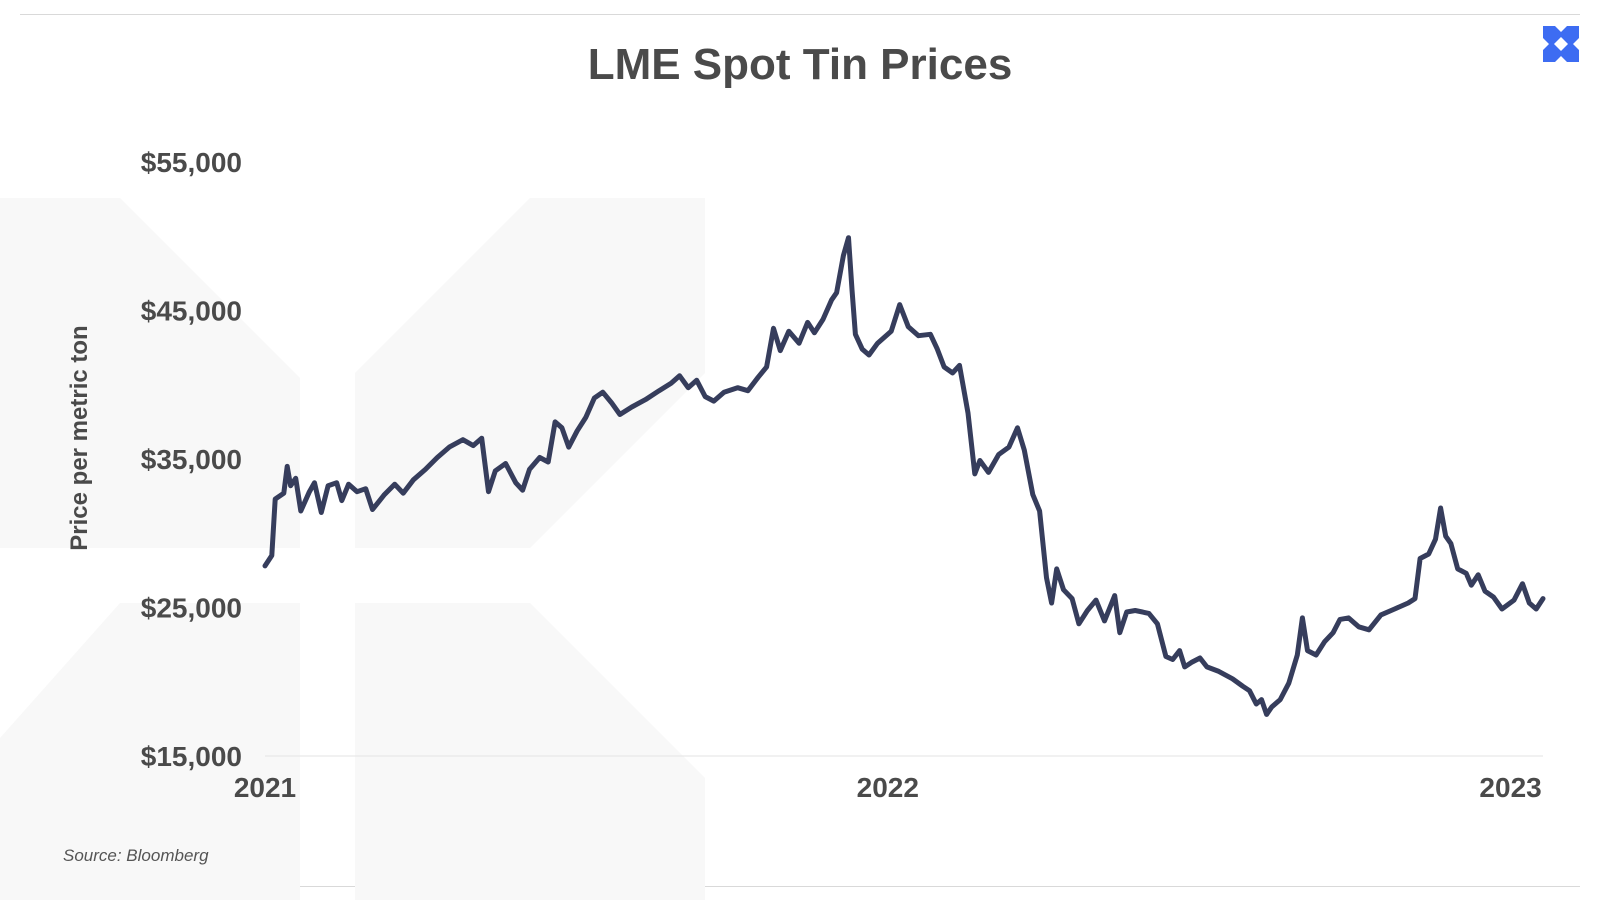  What do you see at coordinates (191, 162) in the screenshot?
I see `y-tick-label: $55,000` at bounding box center [191, 162].